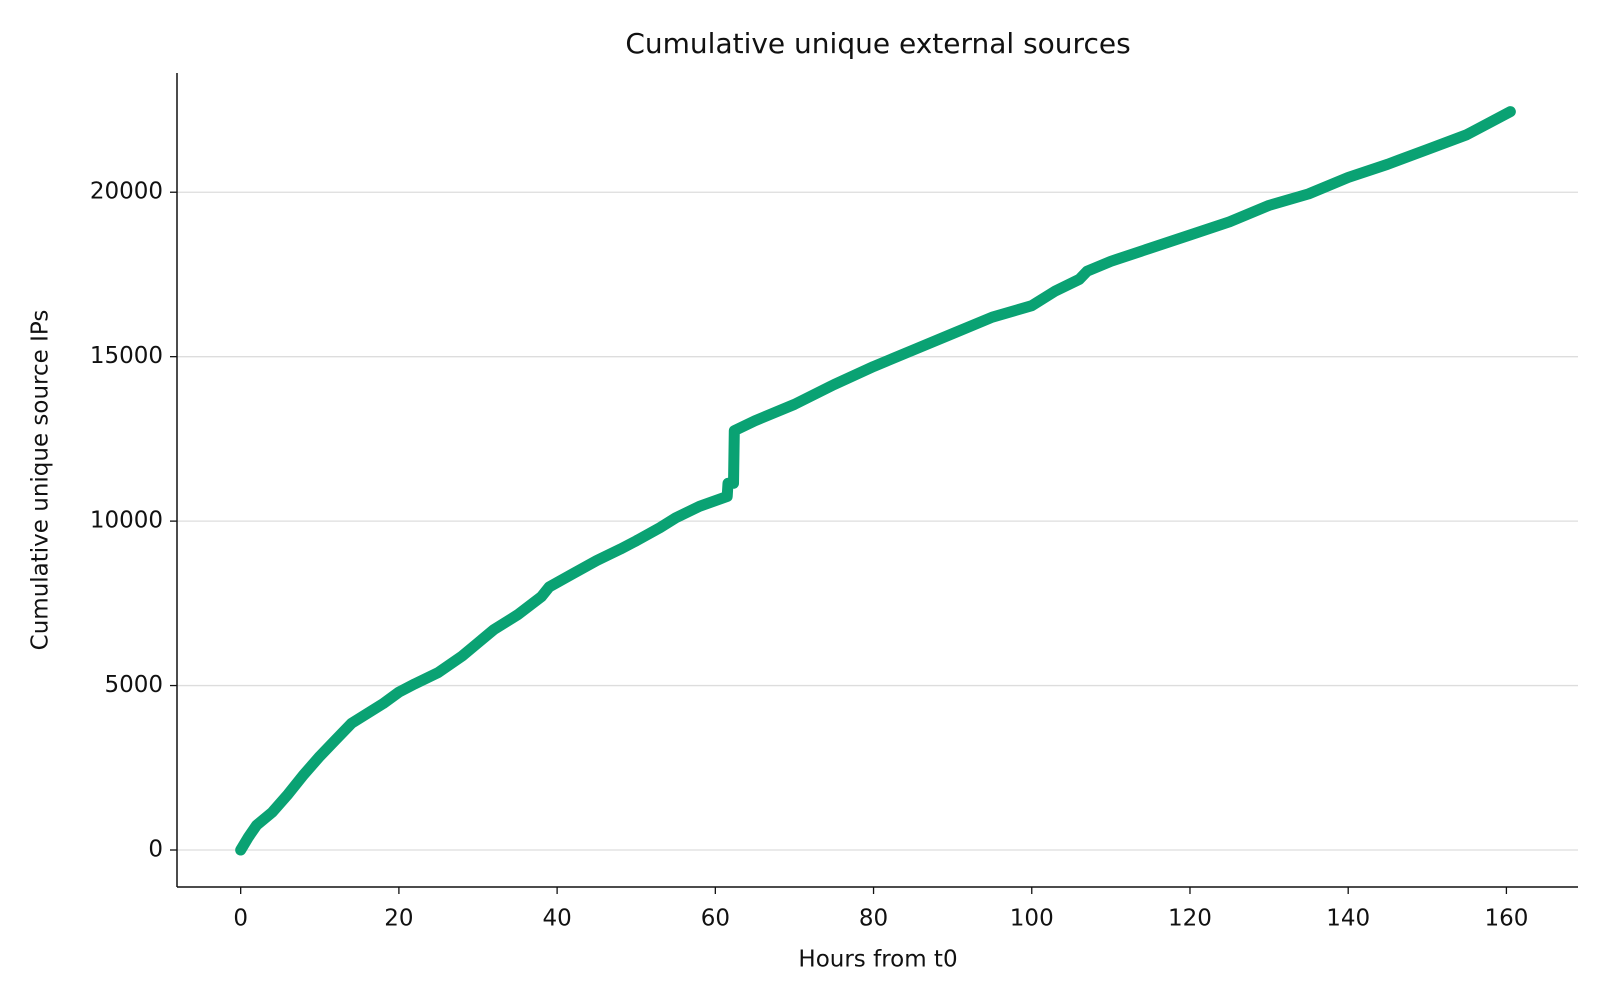 The image size is (1600, 1000). I want to click on y-tick-label: 20000, so click(126, 192).